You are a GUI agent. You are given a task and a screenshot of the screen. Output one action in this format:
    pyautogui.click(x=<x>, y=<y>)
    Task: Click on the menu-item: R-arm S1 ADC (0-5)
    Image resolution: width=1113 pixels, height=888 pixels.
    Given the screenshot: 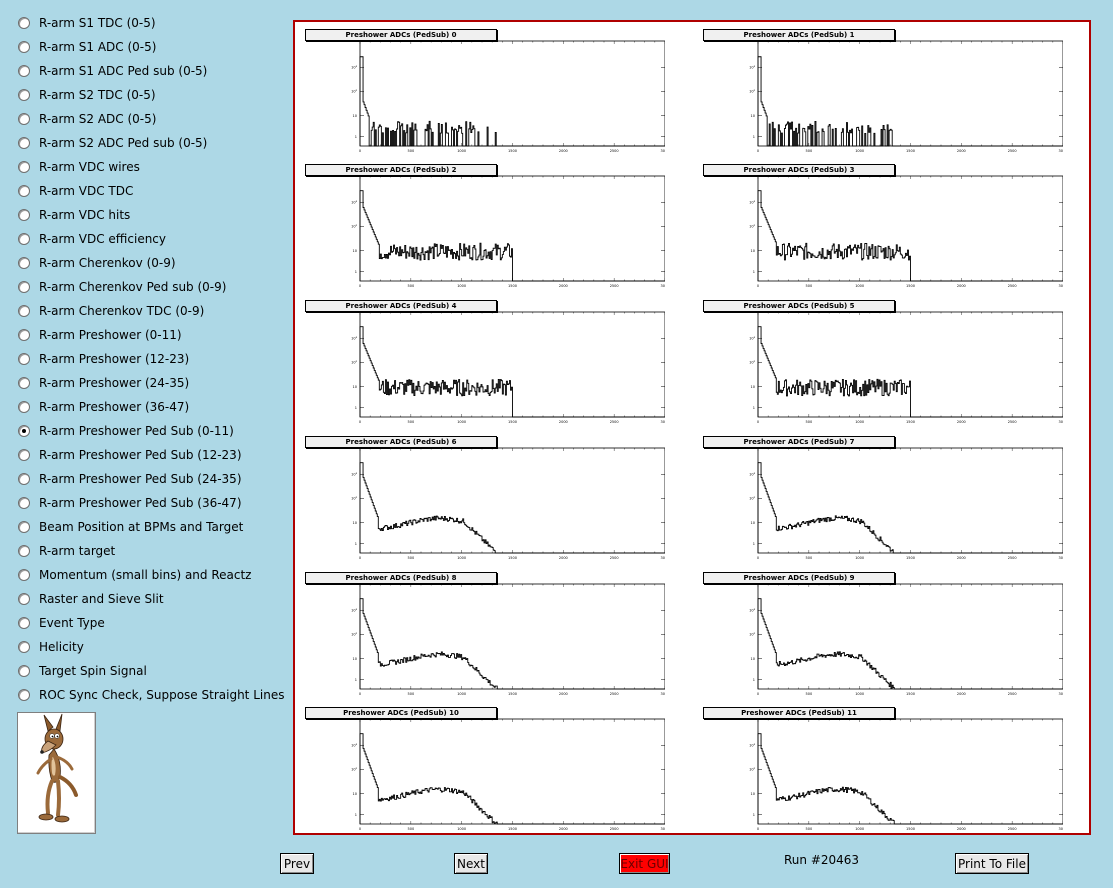 What is the action you would take?
    pyautogui.click(x=153, y=47)
    